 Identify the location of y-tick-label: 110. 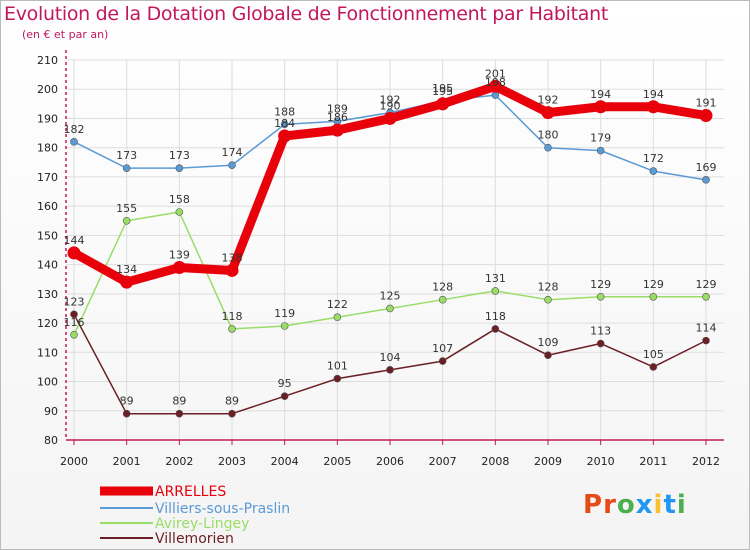
(47, 352).